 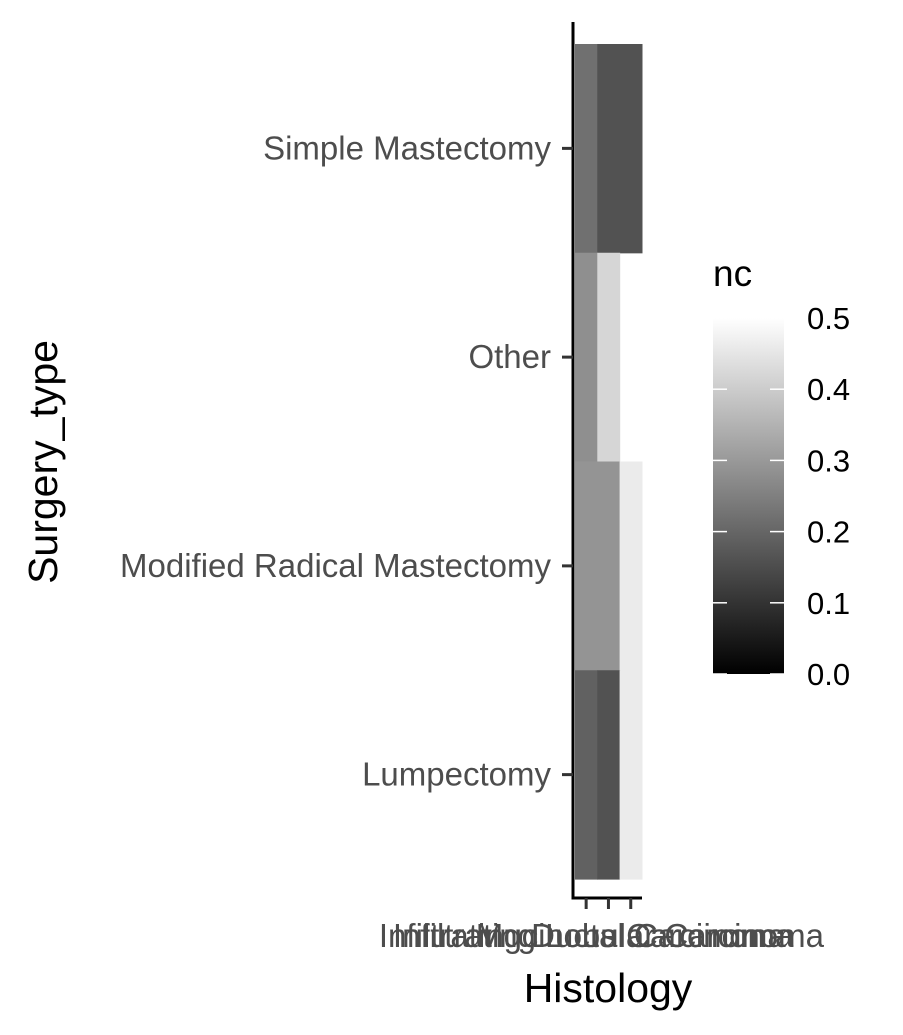 I want to click on legend-tick-label: 0.3, so click(x=828, y=460).